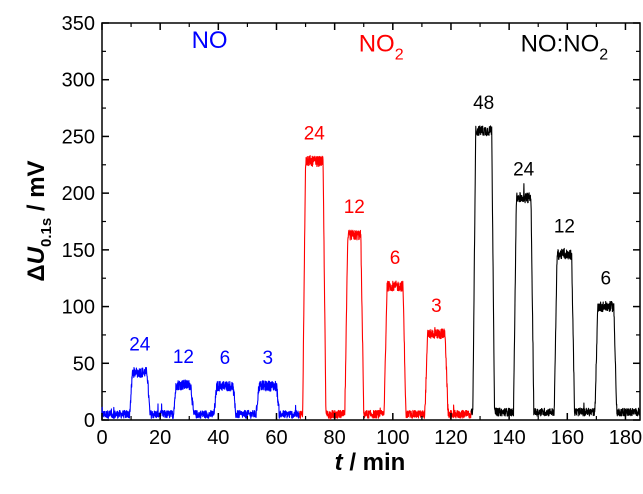 This screenshot has height=494, width=643. Describe the element at coordinates (84, 364) in the screenshot. I see `y-tick-label: 50` at that location.